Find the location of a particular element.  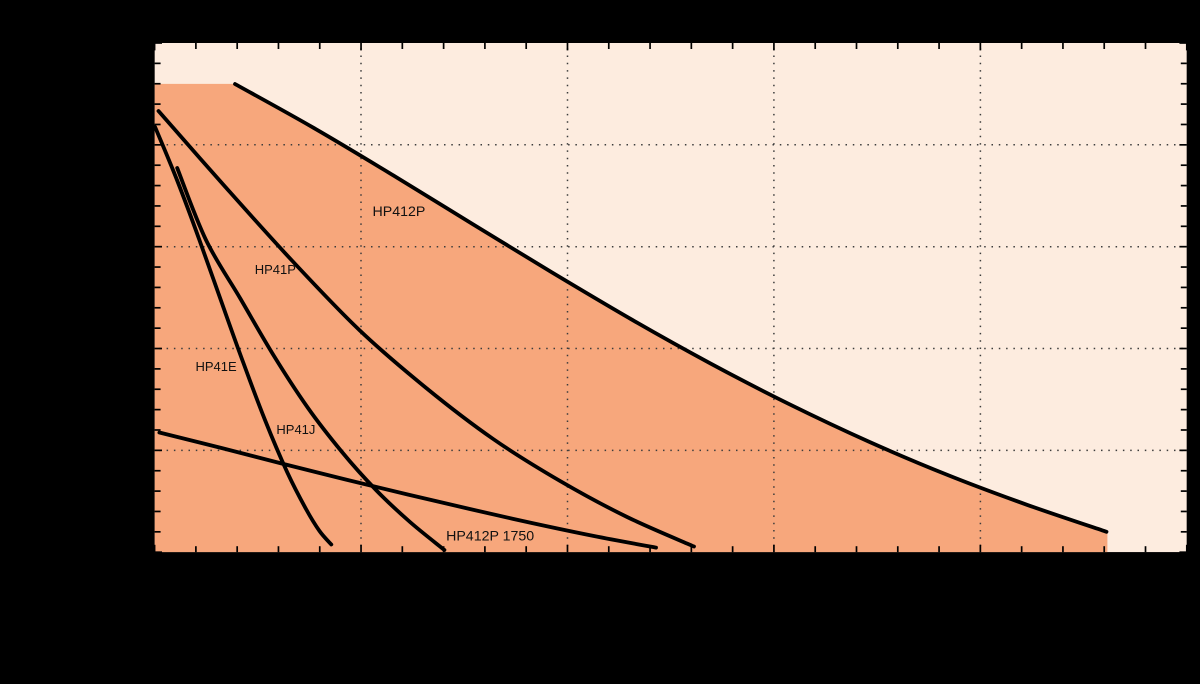

svg-text: HP412P 1750 is located at coordinates (490, 537).